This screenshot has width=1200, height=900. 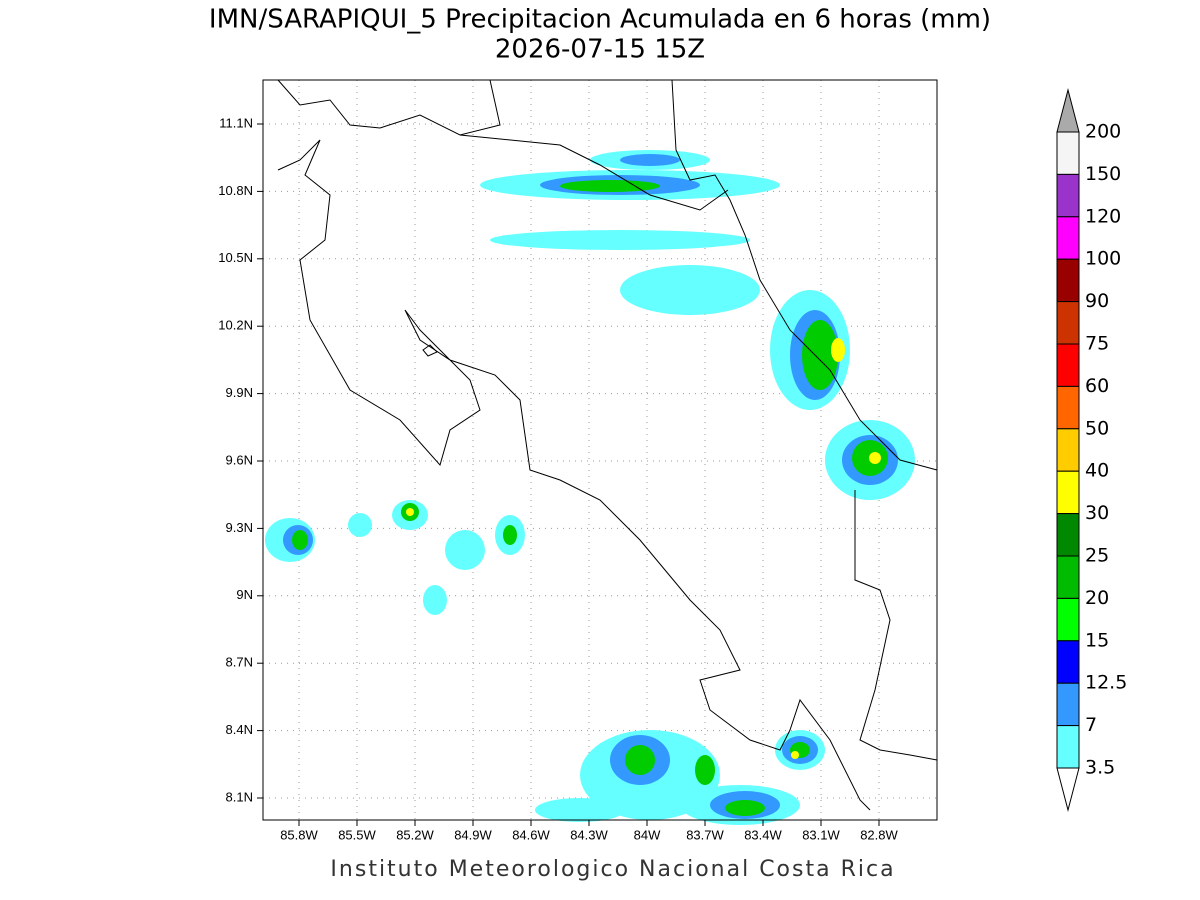 What do you see at coordinates (1097, 344) in the screenshot?
I see `colorbar-label: 75` at bounding box center [1097, 344].